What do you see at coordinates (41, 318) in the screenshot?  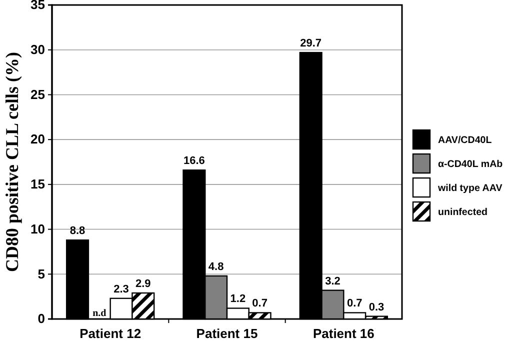 I see `y-tick-label: 0` at bounding box center [41, 318].